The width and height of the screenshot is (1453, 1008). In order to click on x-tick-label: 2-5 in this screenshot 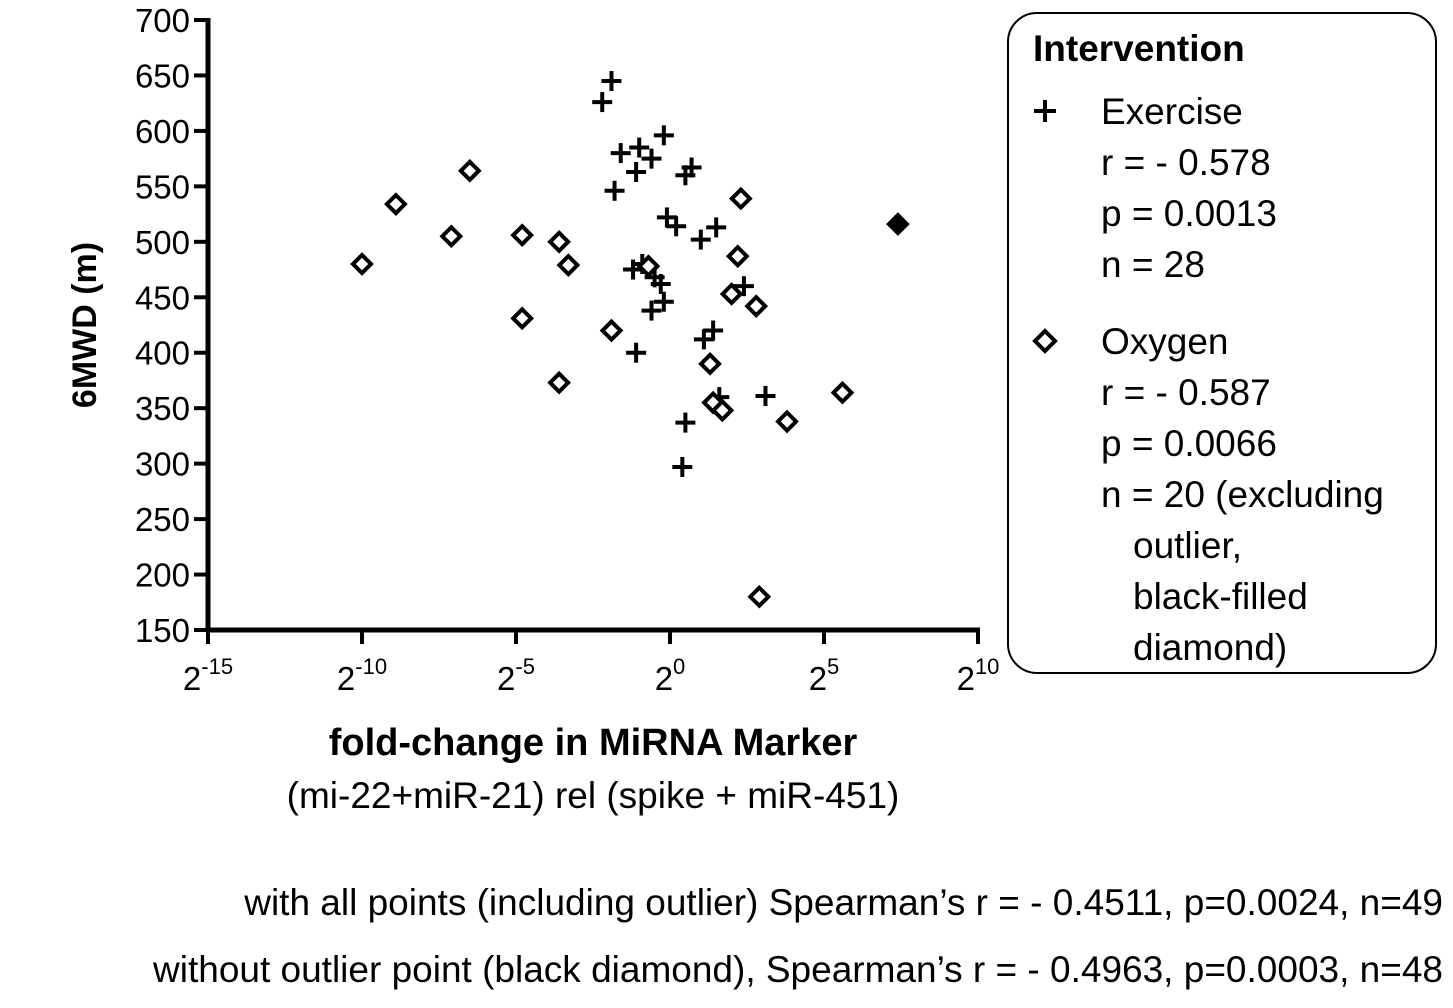, I will do `click(516, 675)`.